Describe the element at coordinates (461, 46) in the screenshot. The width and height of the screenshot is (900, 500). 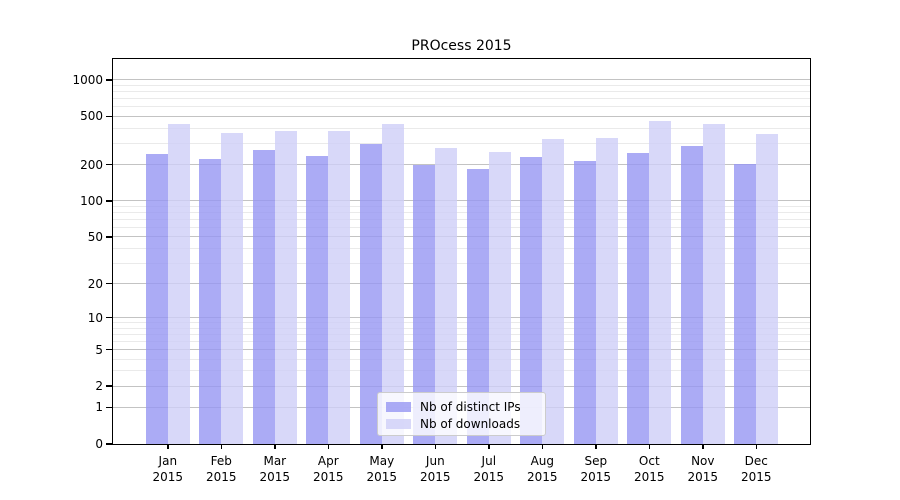
I see `chart-title: PROcess 2015` at that location.